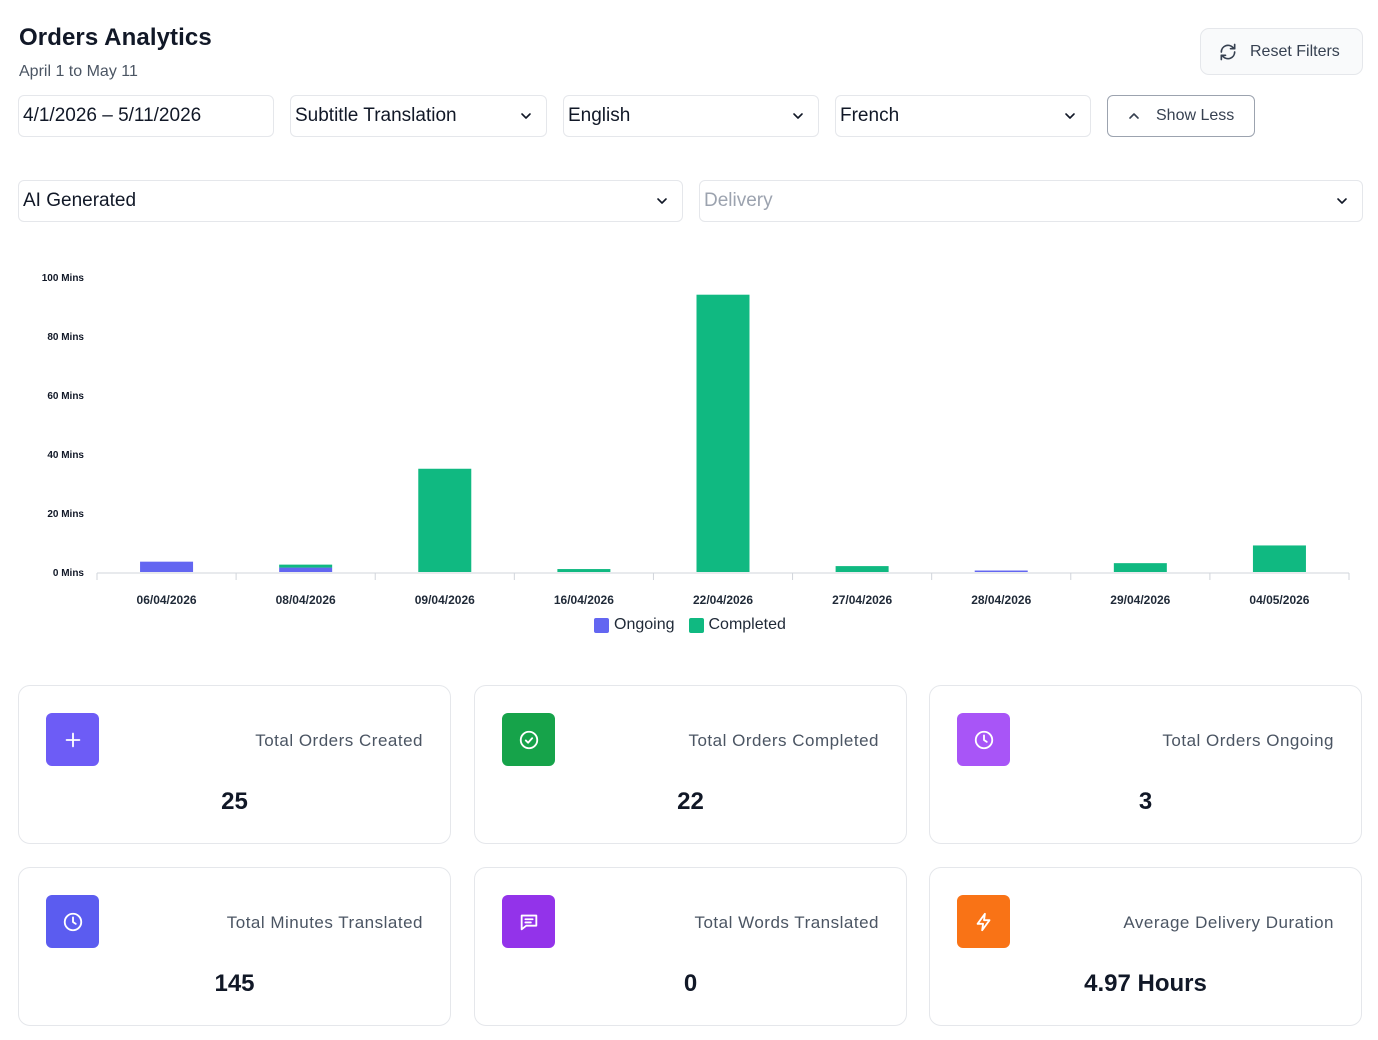 This screenshot has height=1040, width=1378. I want to click on y-tick-label: 0 Mins, so click(69, 573).